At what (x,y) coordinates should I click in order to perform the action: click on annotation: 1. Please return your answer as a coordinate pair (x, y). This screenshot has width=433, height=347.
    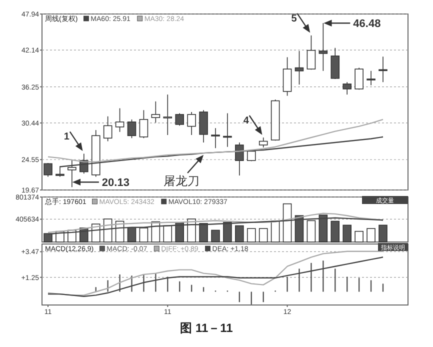
    Looking at the image, I should click on (67, 137).